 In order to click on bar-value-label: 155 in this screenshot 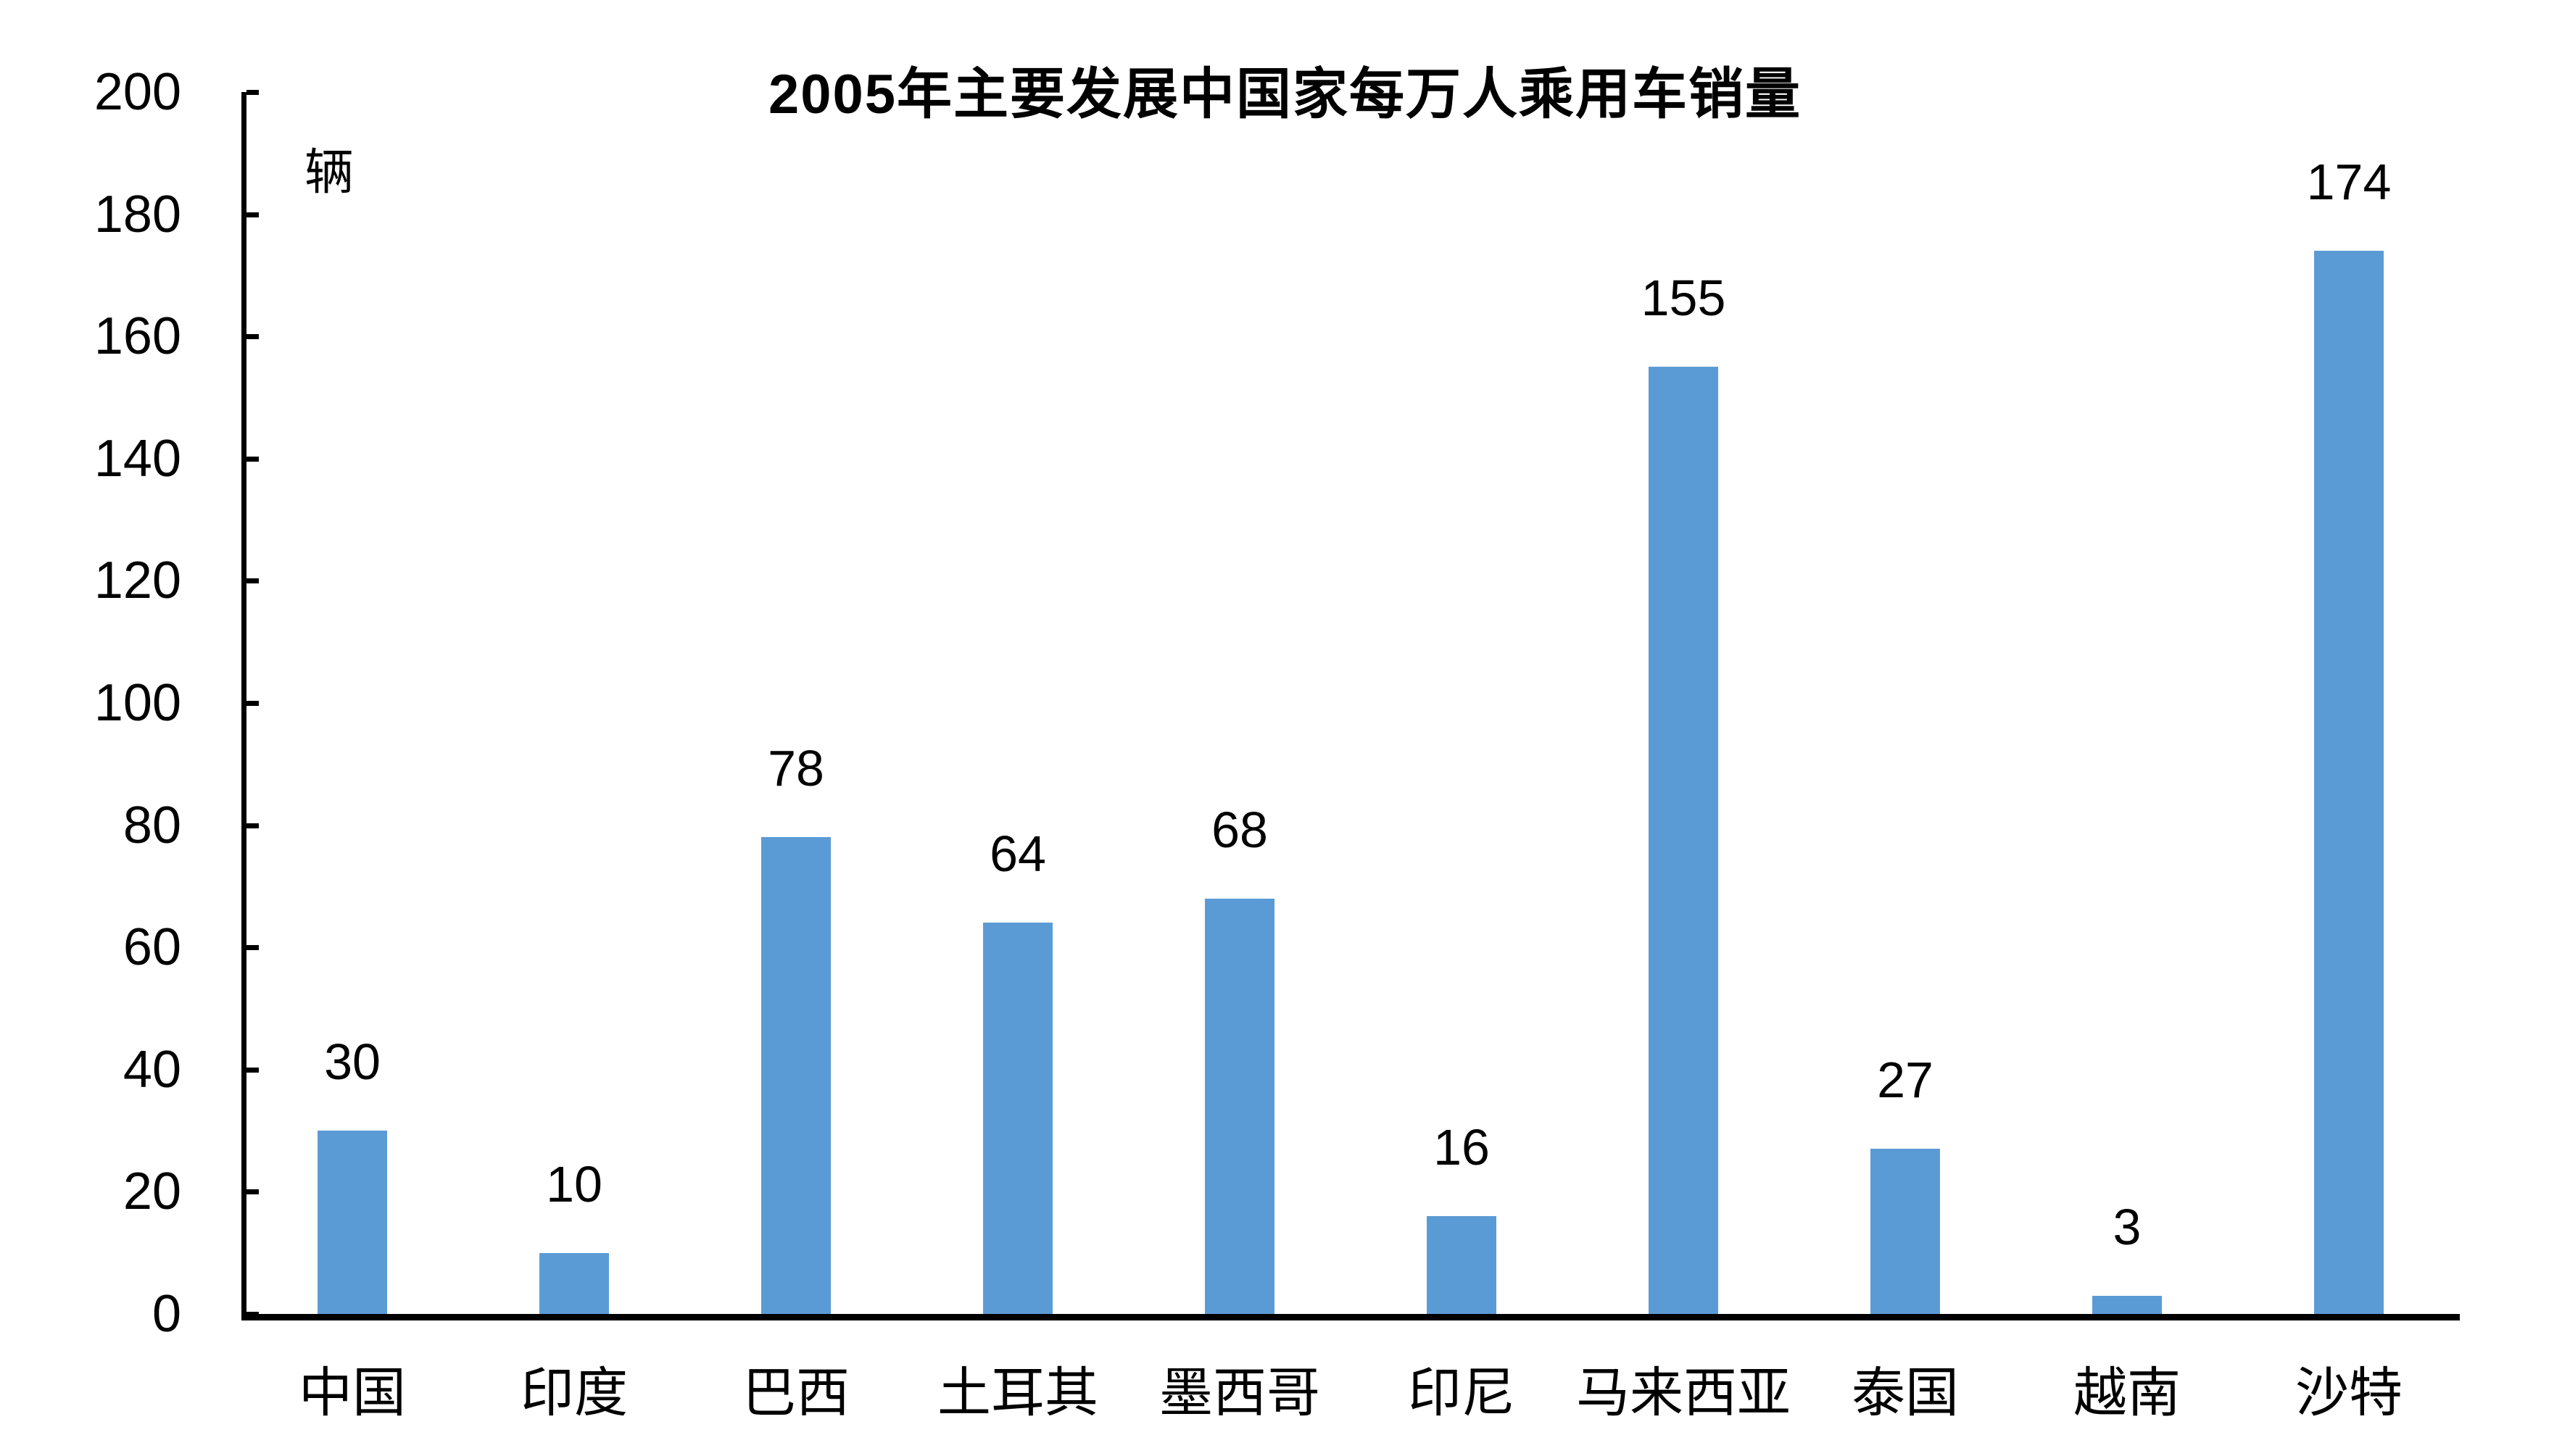, I will do `click(1683, 298)`.